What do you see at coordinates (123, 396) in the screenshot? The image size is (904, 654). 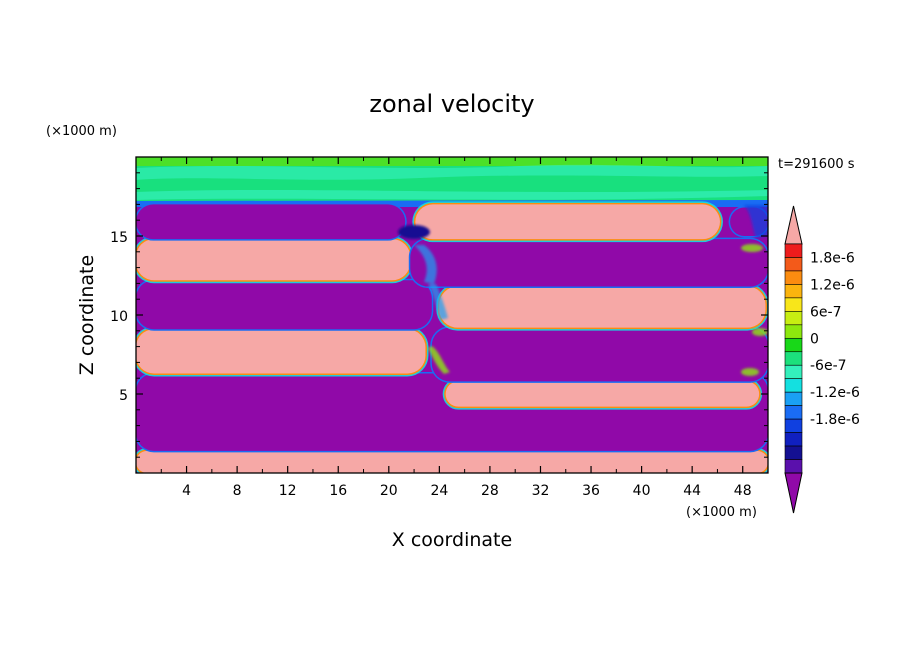 I see `y-tick-label: 5` at bounding box center [123, 396].